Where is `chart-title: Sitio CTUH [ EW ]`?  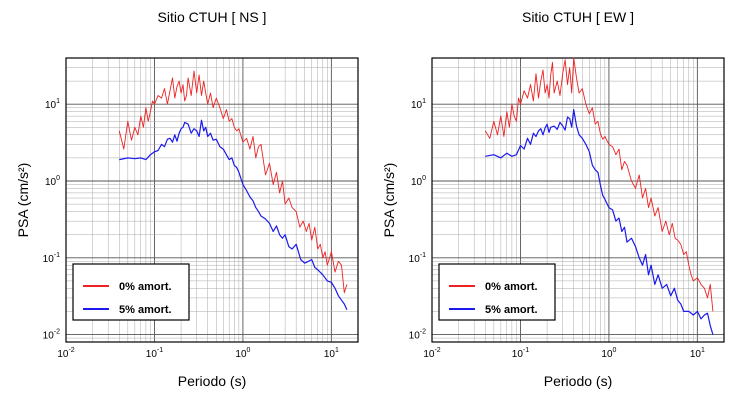 chart-title: Sitio CTUH [ EW ] is located at coordinates (578, 17).